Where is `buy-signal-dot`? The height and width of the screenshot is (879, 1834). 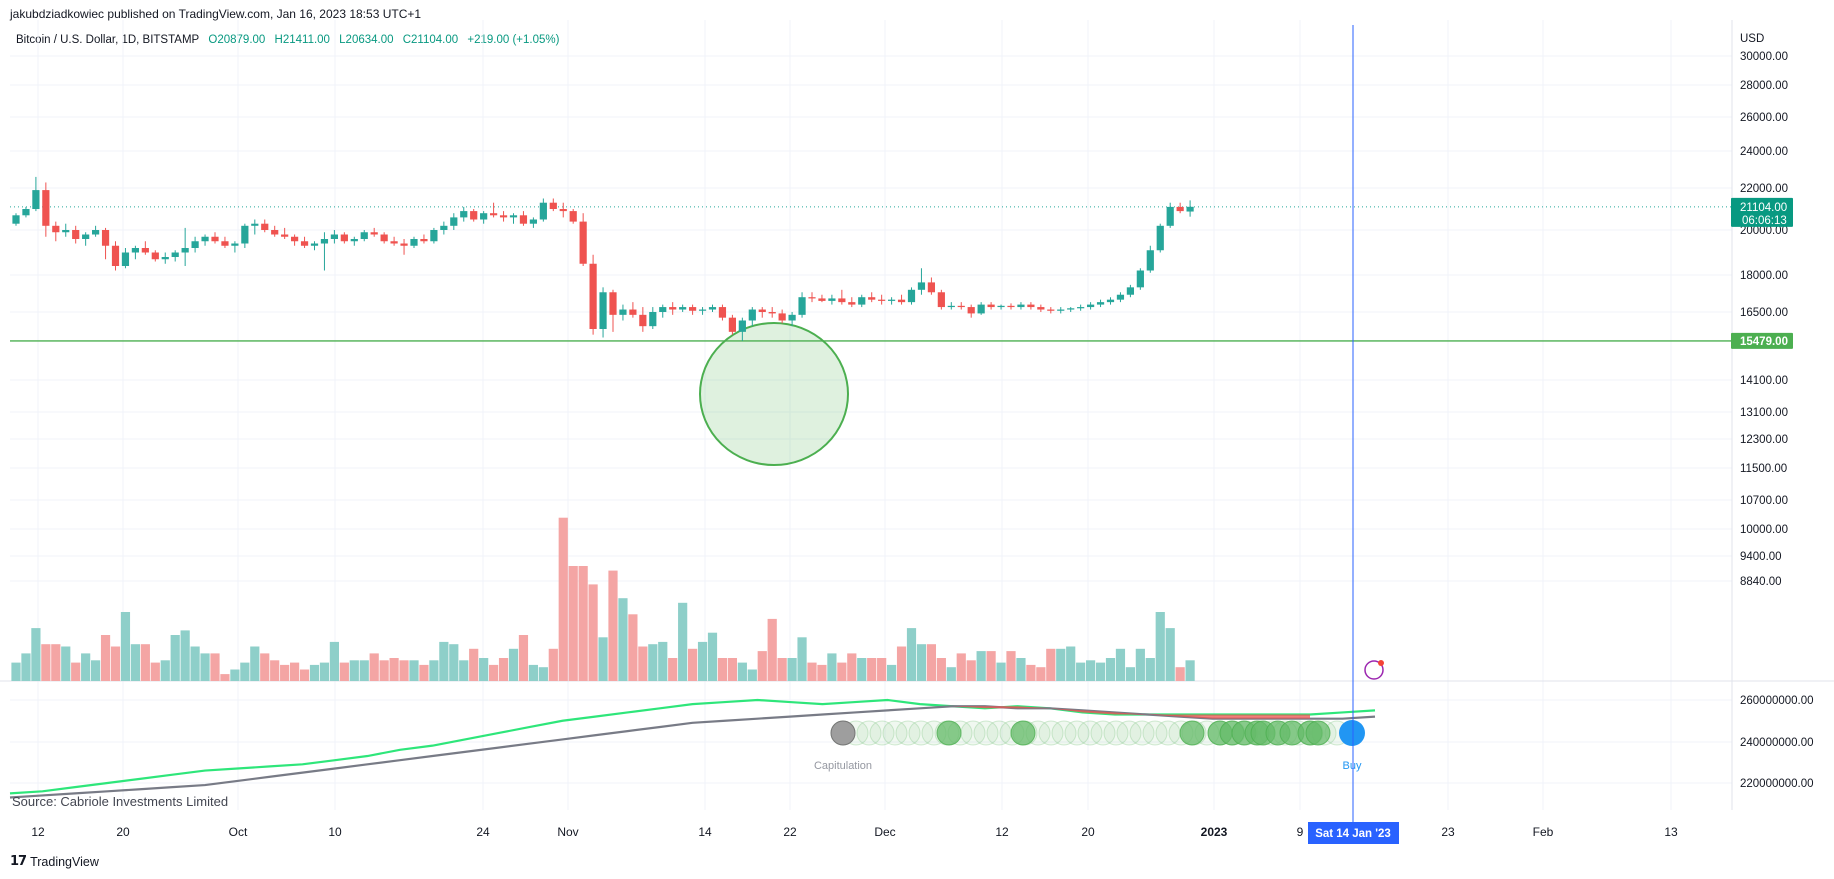 buy-signal-dot is located at coordinates (1352, 733).